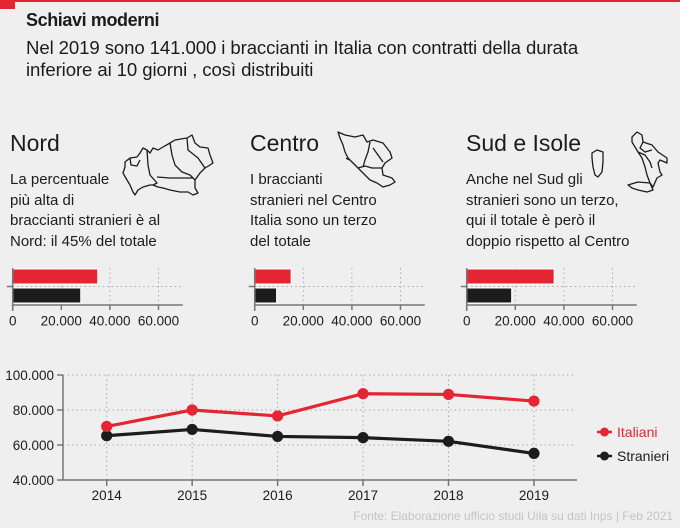  I want to click on description-line: I braccianti, so click(286, 179).